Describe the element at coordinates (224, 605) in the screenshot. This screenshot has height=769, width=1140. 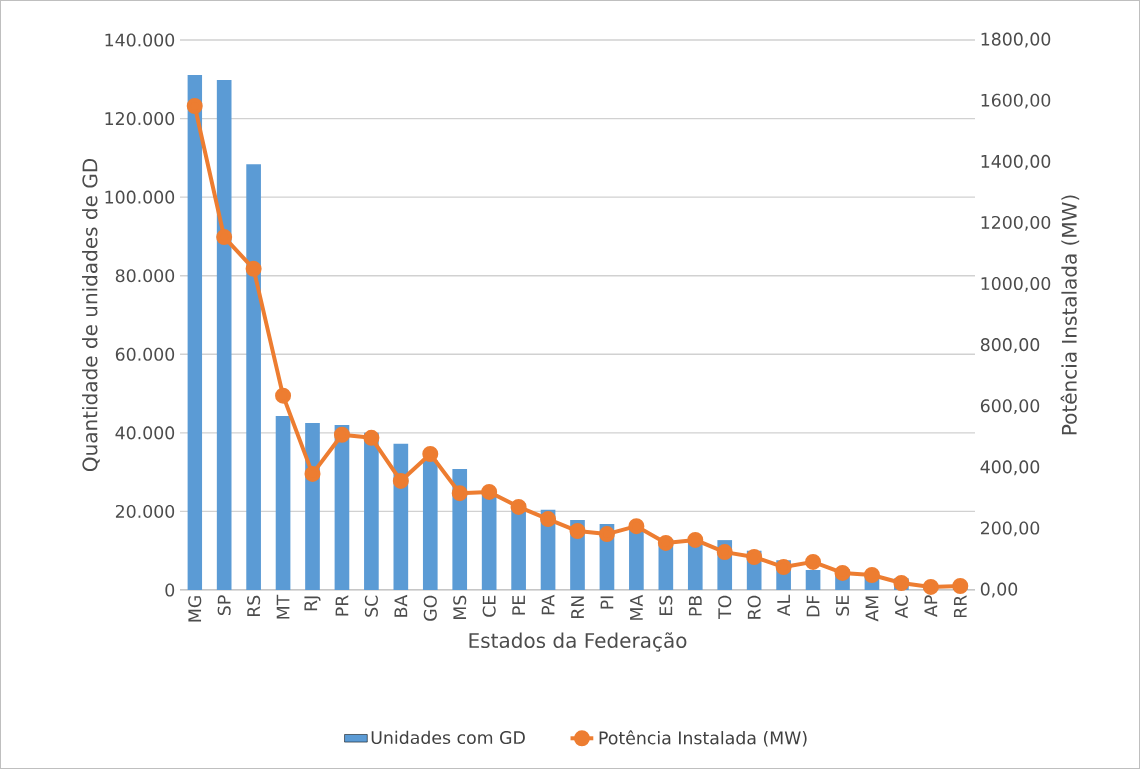
I see `x-tick-label: SP` at that location.